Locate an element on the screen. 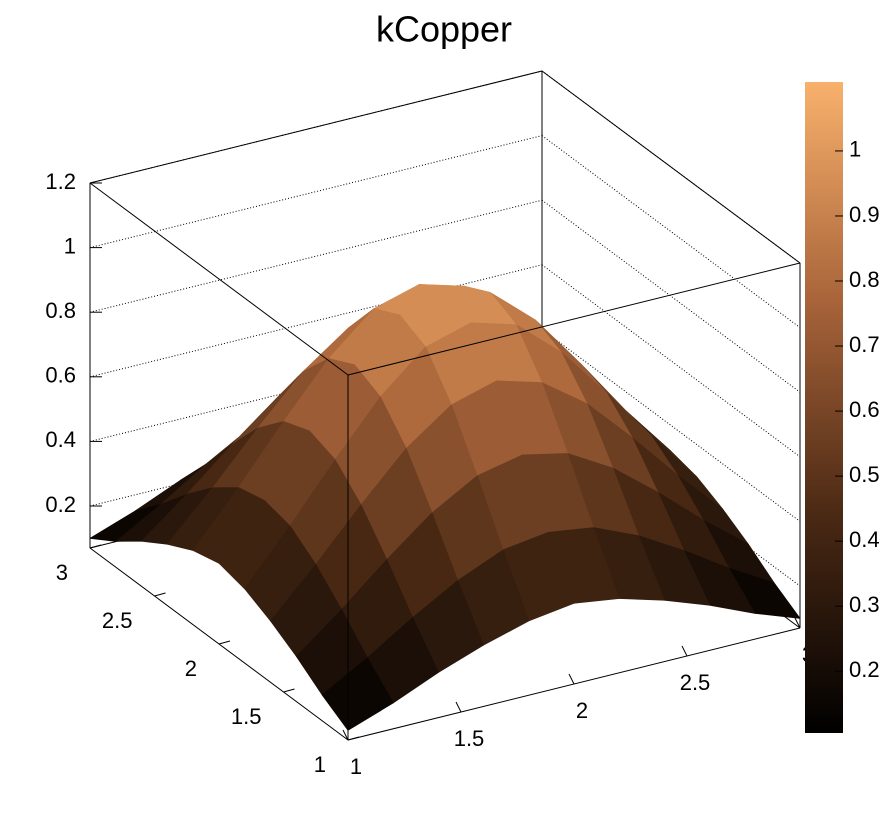 The height and width of the screenshot is (816, 888). chart-title: kCopper is located at coordinates (444, 29).